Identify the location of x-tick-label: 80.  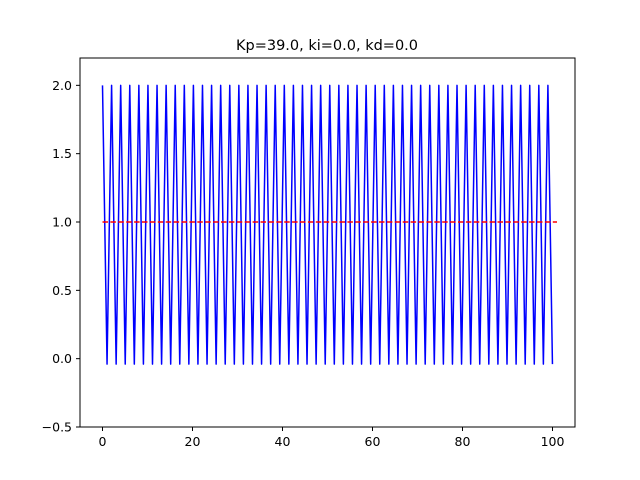
(463, 441).